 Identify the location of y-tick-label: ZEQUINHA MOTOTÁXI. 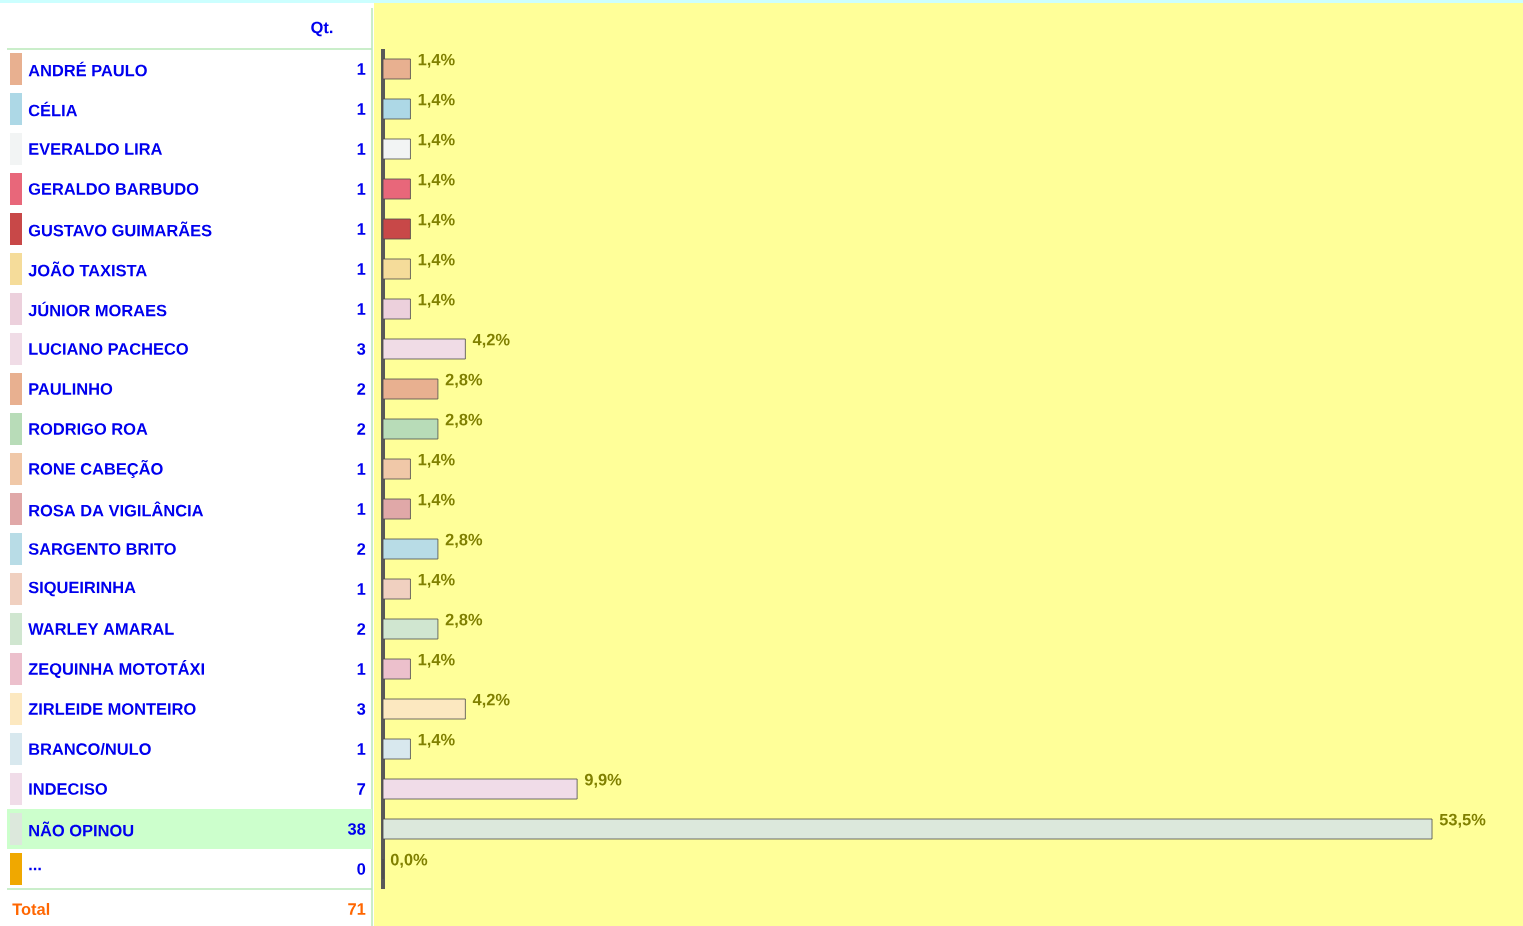
(116, 669).